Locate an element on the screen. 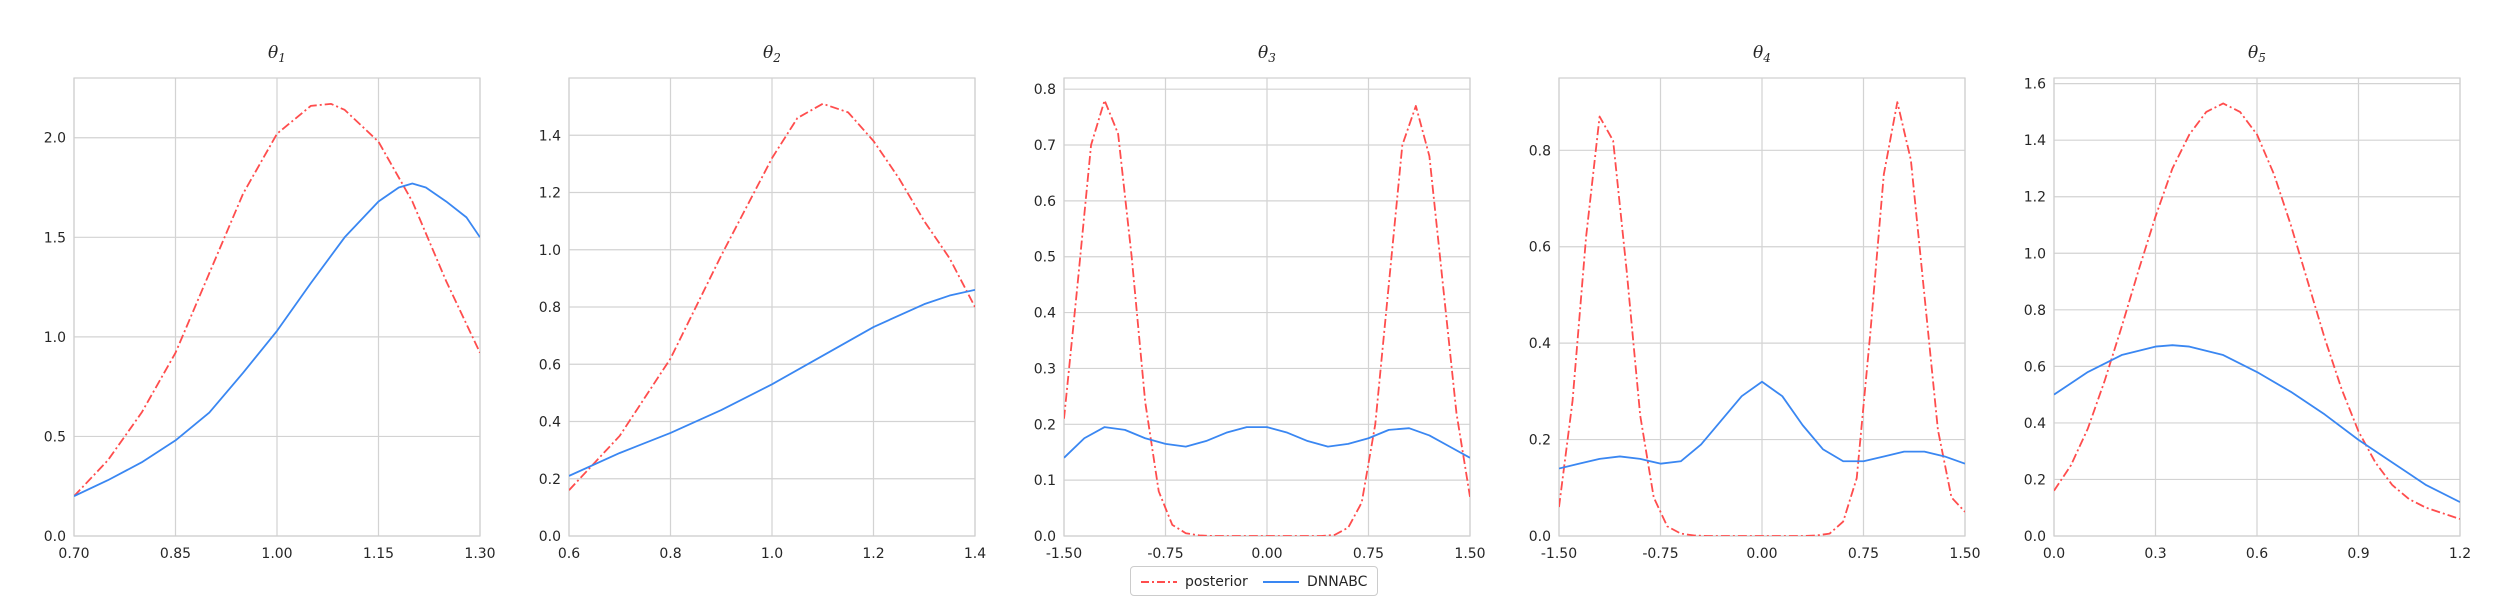 Image resolution: width=2500 pixels, height=600 pixels. x-tick-label: 0.8 is located at coordinates (670, 554).